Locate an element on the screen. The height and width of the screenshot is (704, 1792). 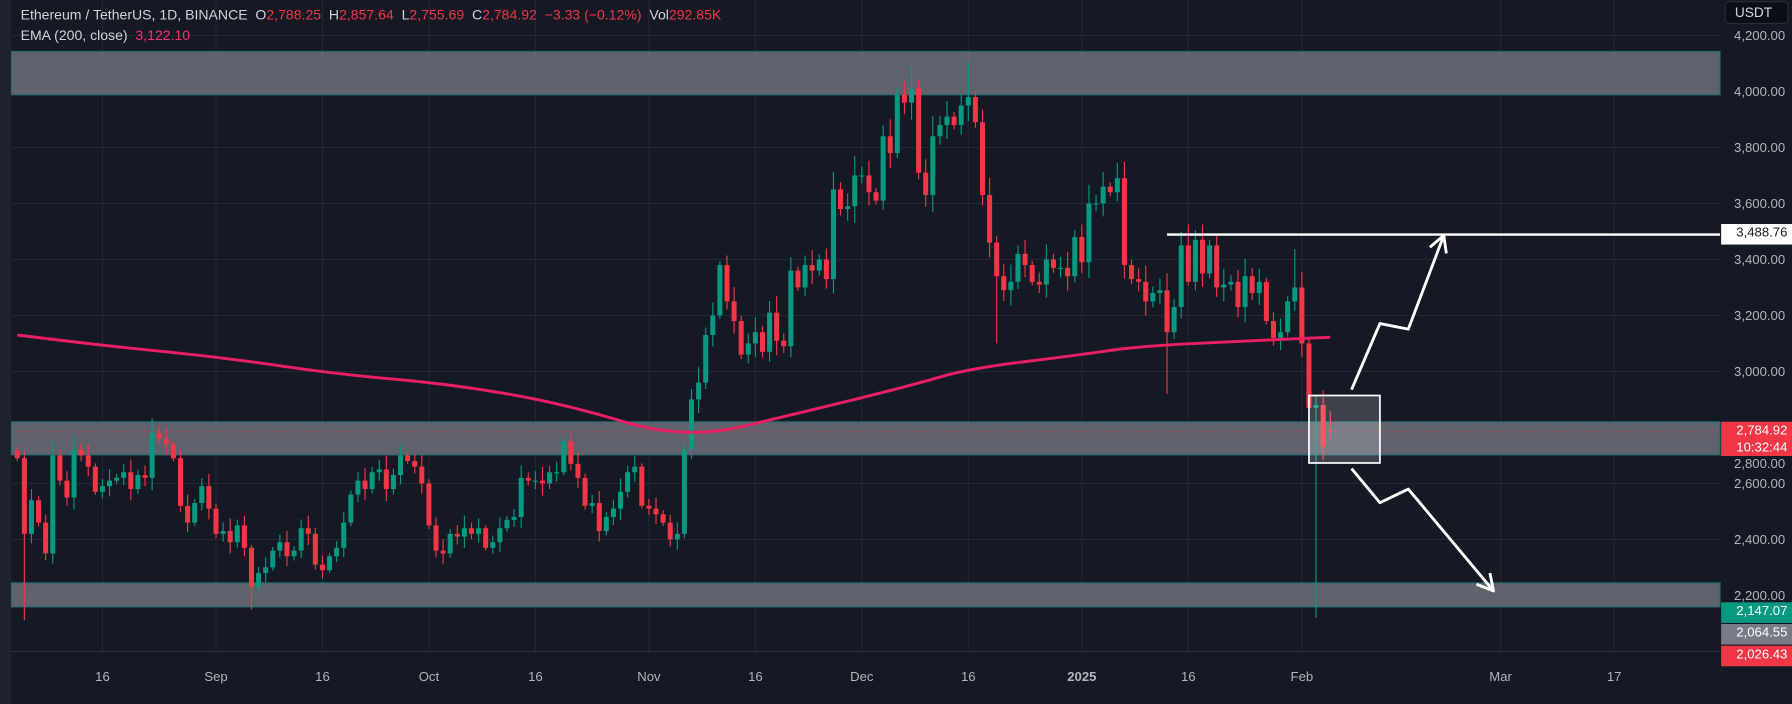
consolidation-box is located at coordinates (1344, 429).